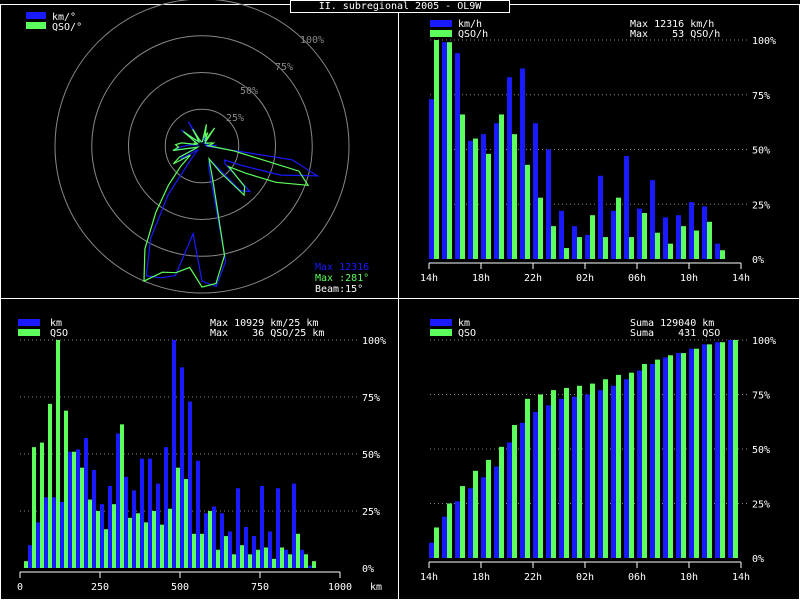 The image size is (800, 600). What do you see at coordinates (260, 587) in the screenshot?
I see `x-tick-label: 750` at bounding box center [260, 587].